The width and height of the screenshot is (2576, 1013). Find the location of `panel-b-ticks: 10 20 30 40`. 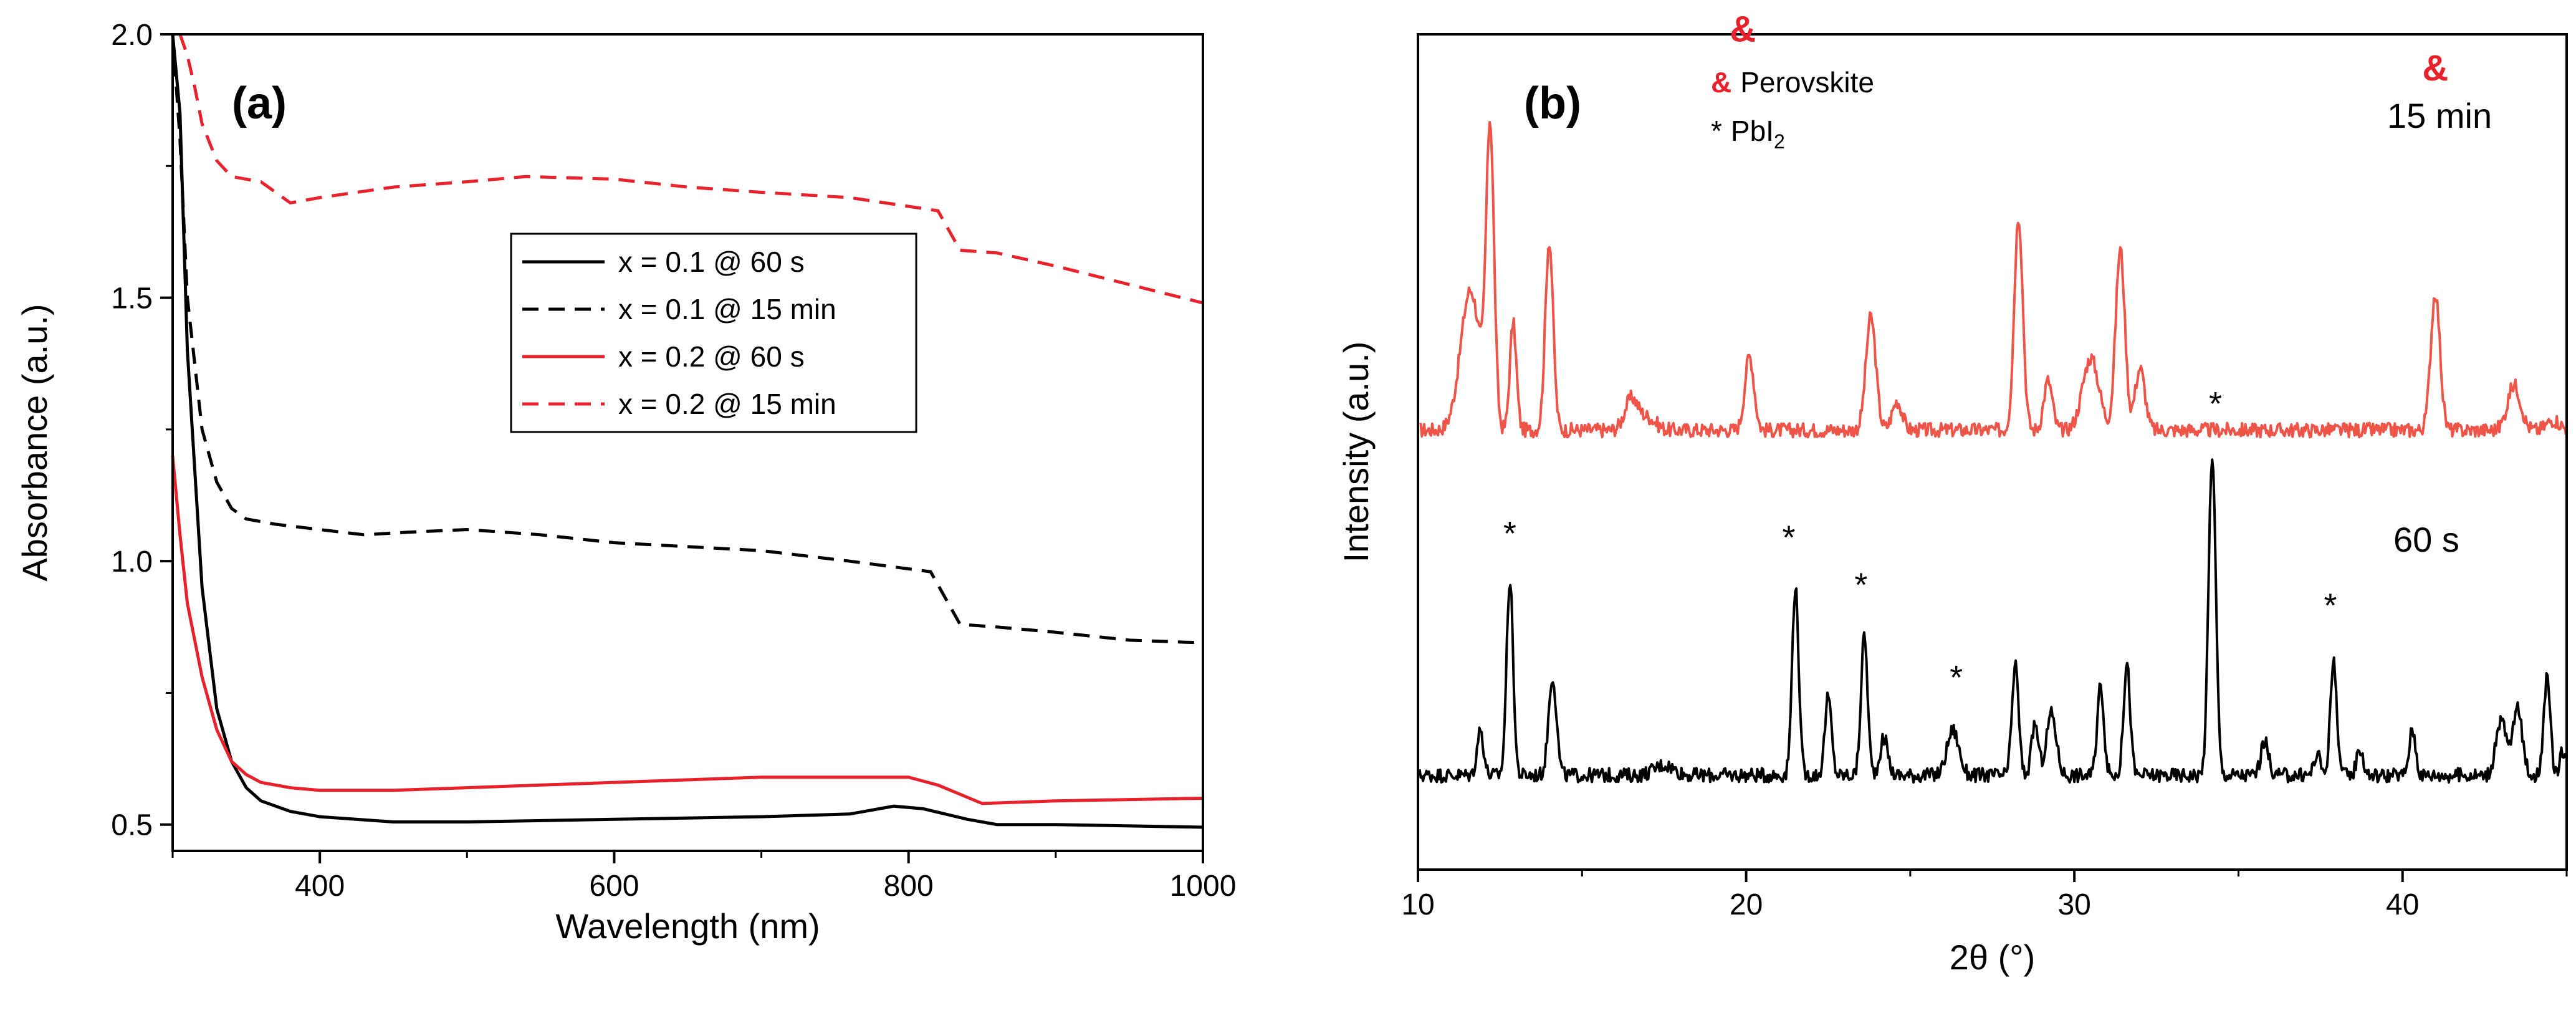

panel-b-ticks: 10 20 30 40 is located at coordinates (1984, 895).